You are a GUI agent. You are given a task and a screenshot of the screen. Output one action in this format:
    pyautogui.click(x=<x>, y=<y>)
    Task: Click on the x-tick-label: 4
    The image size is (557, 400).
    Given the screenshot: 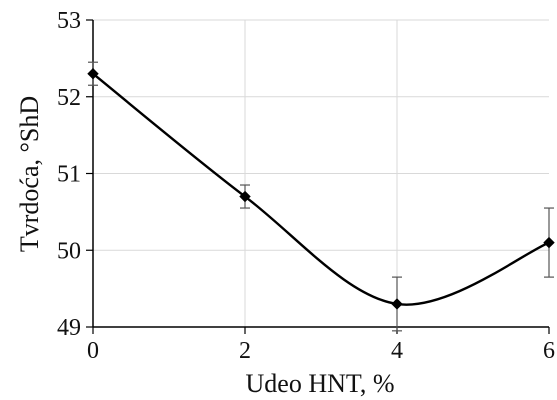 What is the action you would take?
    pyautogui.click(x=397, y=351)
    